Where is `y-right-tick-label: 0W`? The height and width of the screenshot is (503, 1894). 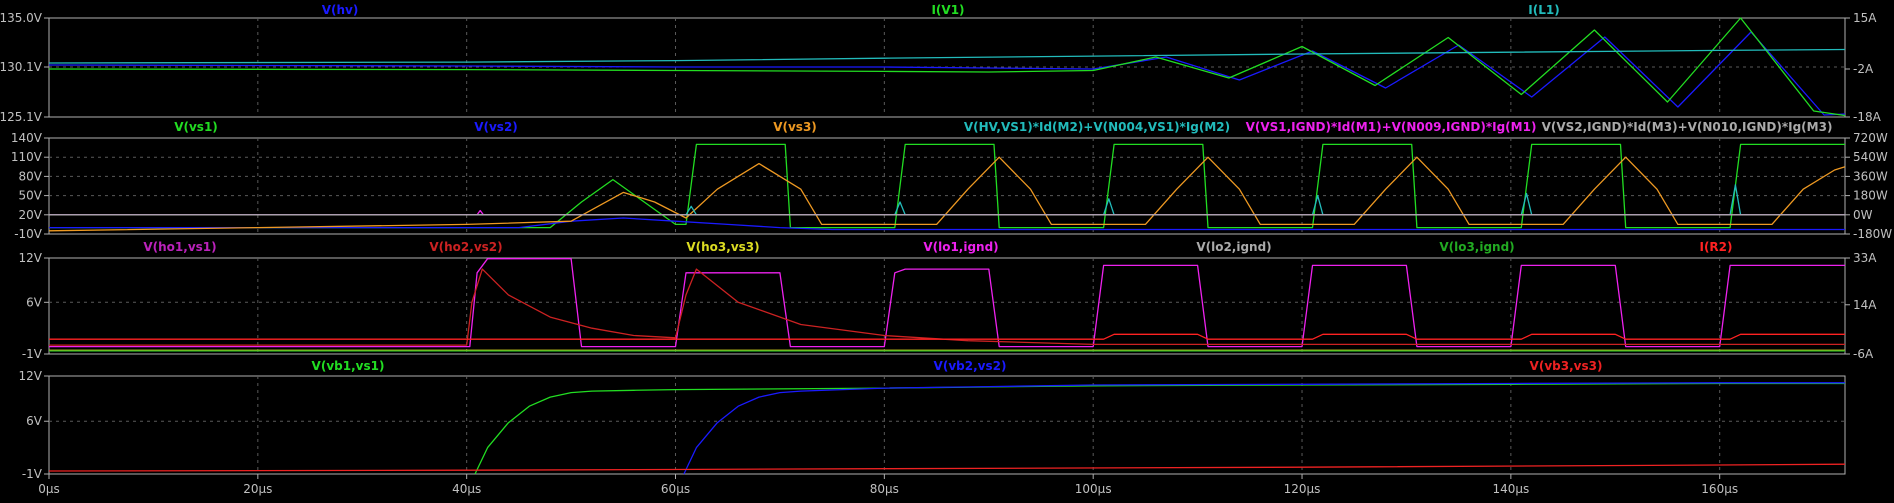
y-right-tick-label: 0W is located at coordinates (1863, 215).